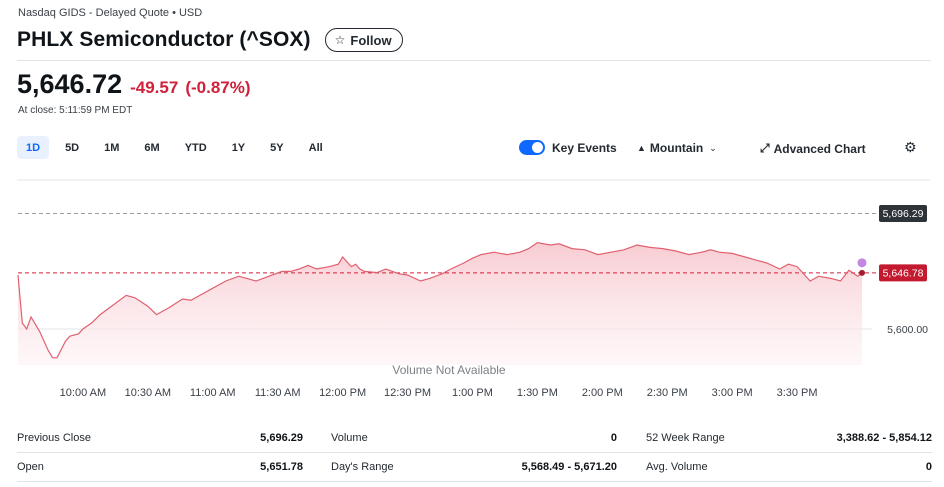 This screenshot has width=944, height=487. Describe the element at coordinates (164, 39) in the screenshot. I see `page-title: PHLX Semiconductor (^SOX)` at that location.